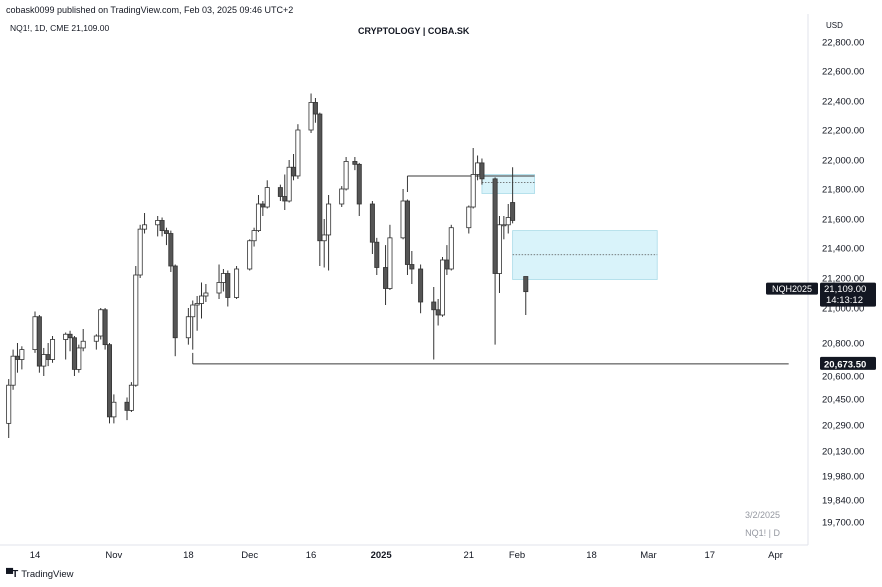 Image resolution: width=882 pixels, height=587 pixels. I want to click on footer-brand: ▀T TradingView, so click(39, 574).